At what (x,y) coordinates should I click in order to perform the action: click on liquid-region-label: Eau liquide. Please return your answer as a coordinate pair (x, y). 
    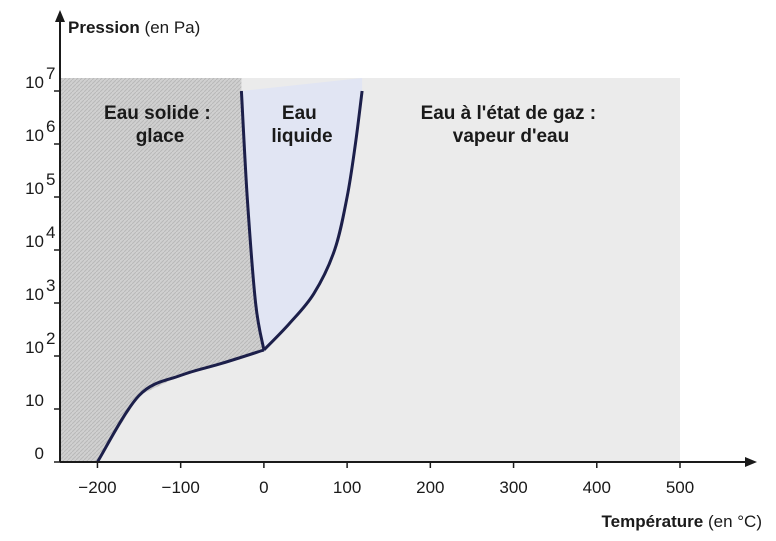
    Looking at the image, I should click on (301, 125).